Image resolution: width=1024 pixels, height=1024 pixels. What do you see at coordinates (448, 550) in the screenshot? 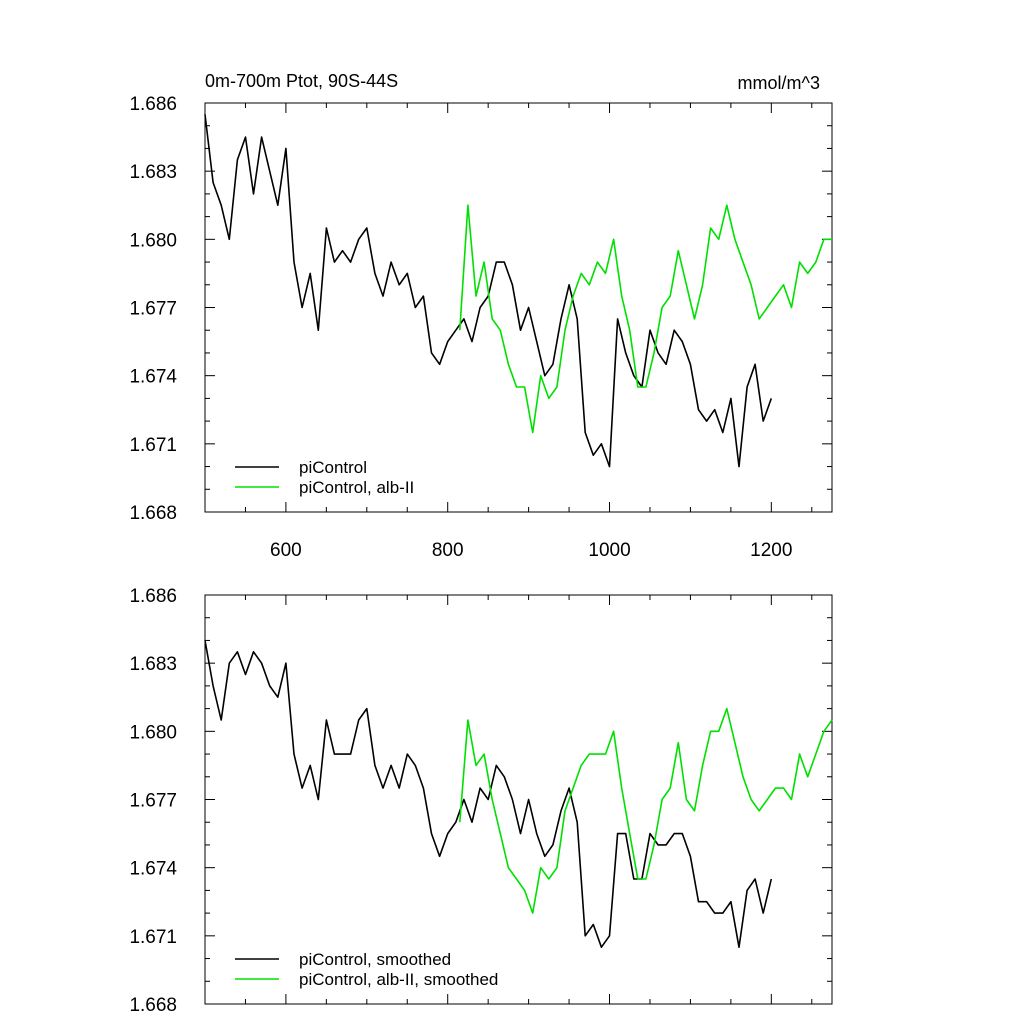
I see `x-tick-label: 800` at bounding box center [448, 550].